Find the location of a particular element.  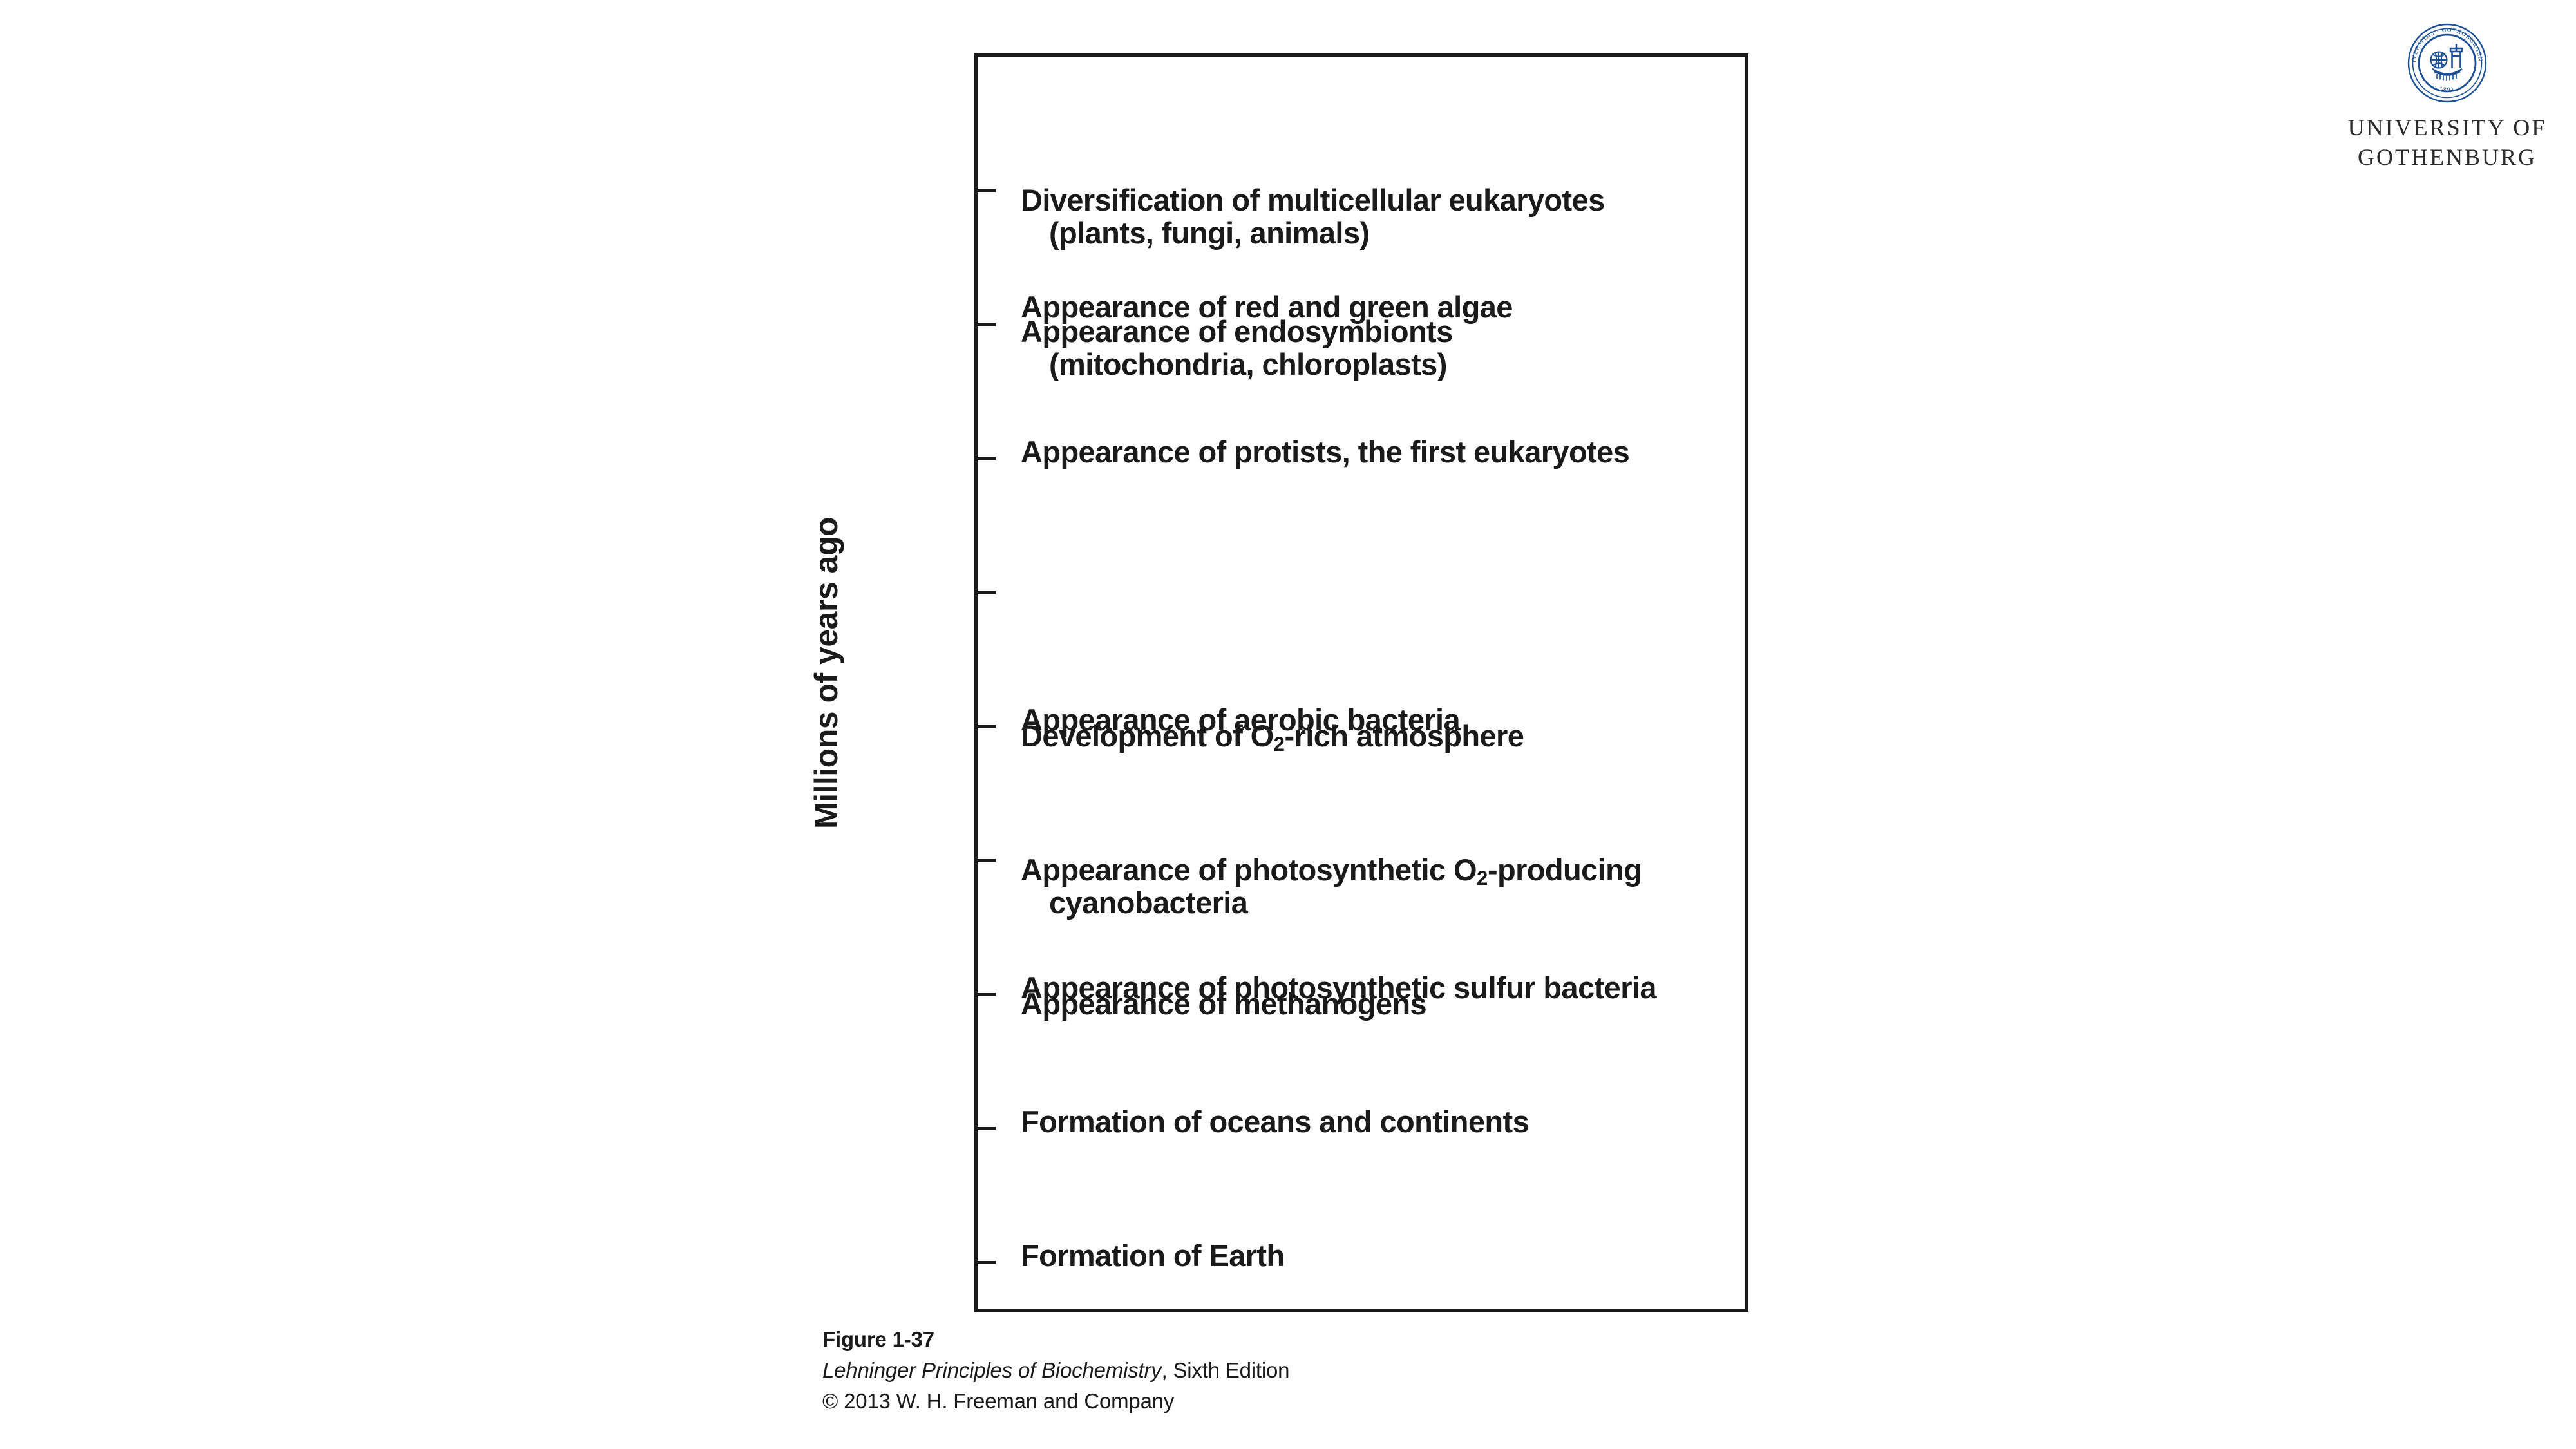

caption-figure-number: Figure 1-37 is located at coordinates (878, 1339).